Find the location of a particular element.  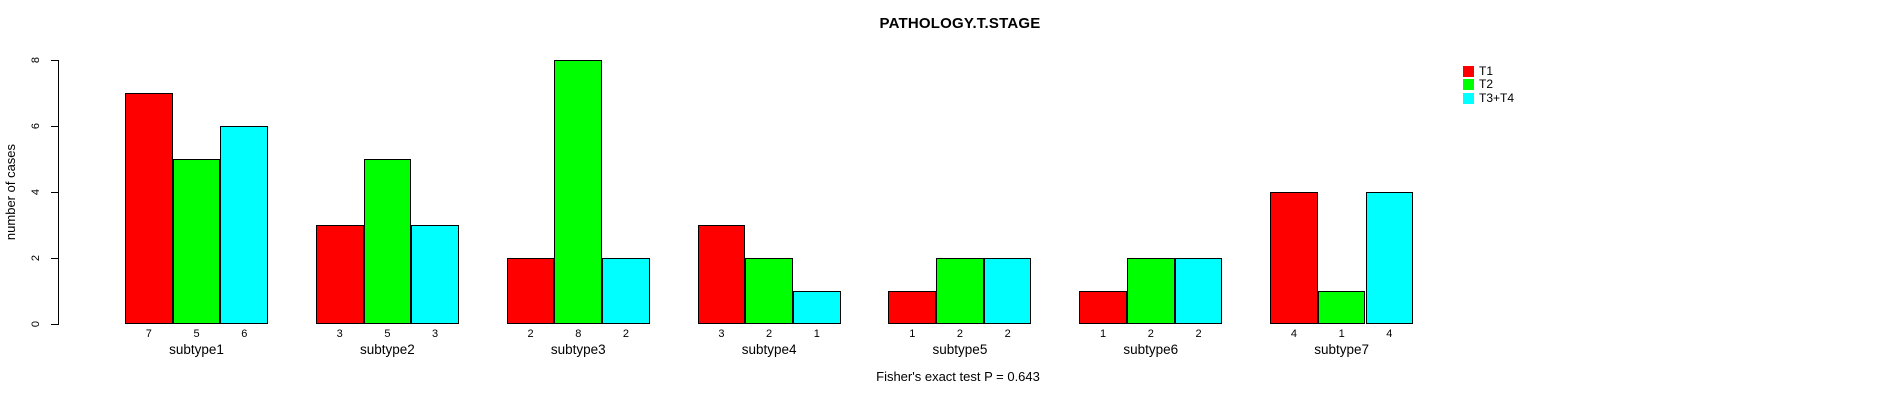

chart-title: PATHOLOGY.T.STAGE is located at coordinates (960, 23).